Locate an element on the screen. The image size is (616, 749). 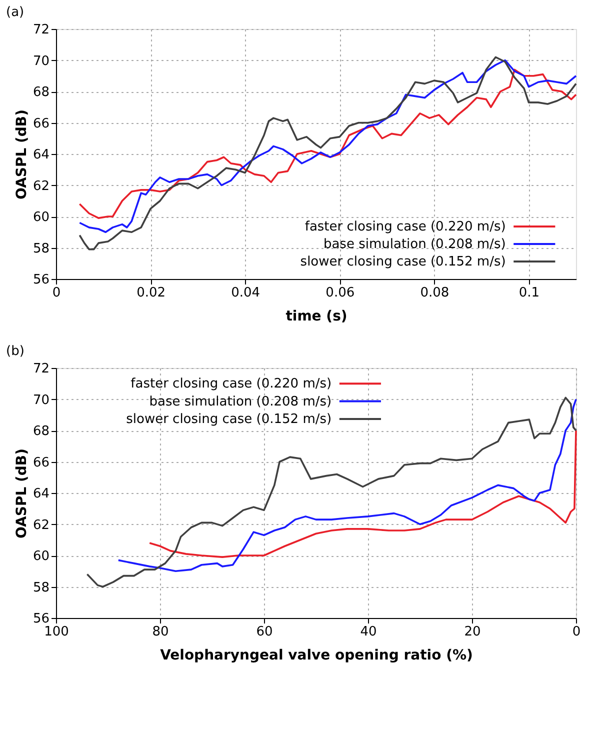
text: (b) is located at coordinates (15, 351).